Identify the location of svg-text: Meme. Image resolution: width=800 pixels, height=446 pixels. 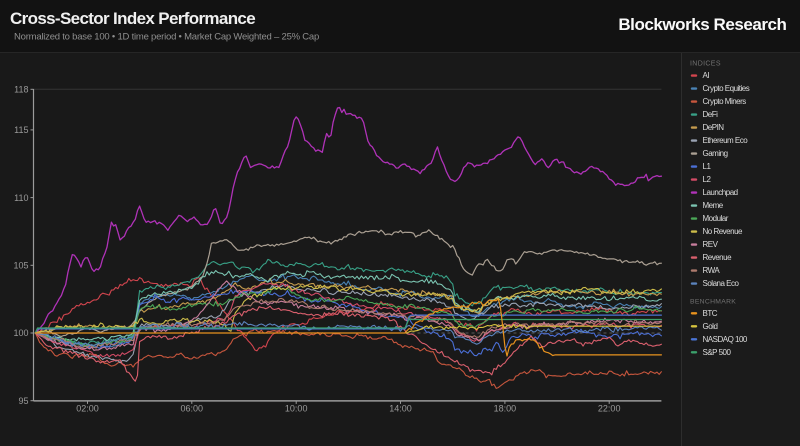
(713, 205).